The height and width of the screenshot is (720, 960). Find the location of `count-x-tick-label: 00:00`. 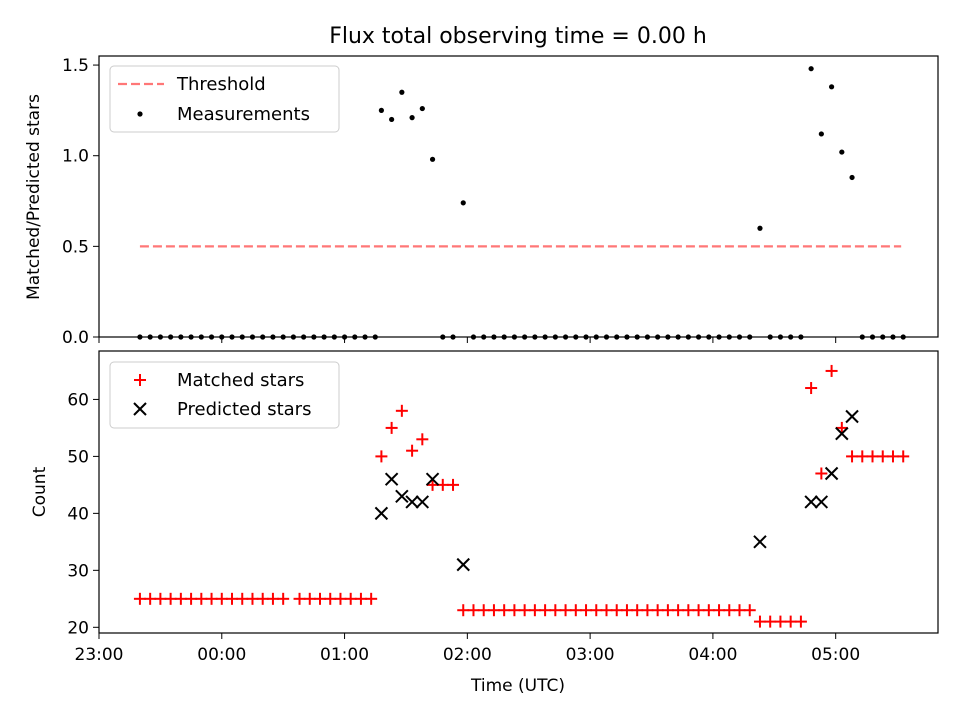

count-x-tick-label: 00:00 is located at coordinates (221, 655).